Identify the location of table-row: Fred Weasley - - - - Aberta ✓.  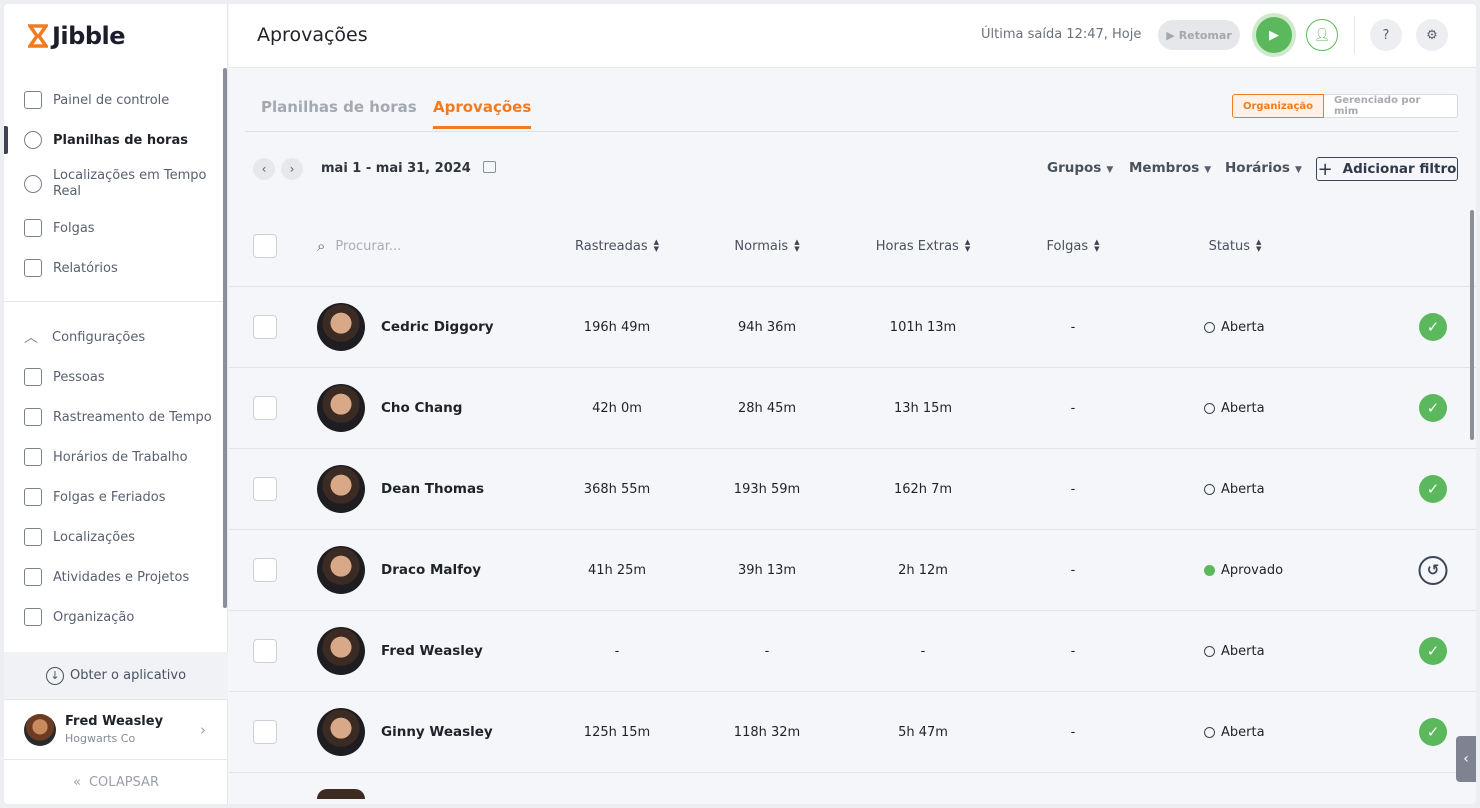
(852, 651).